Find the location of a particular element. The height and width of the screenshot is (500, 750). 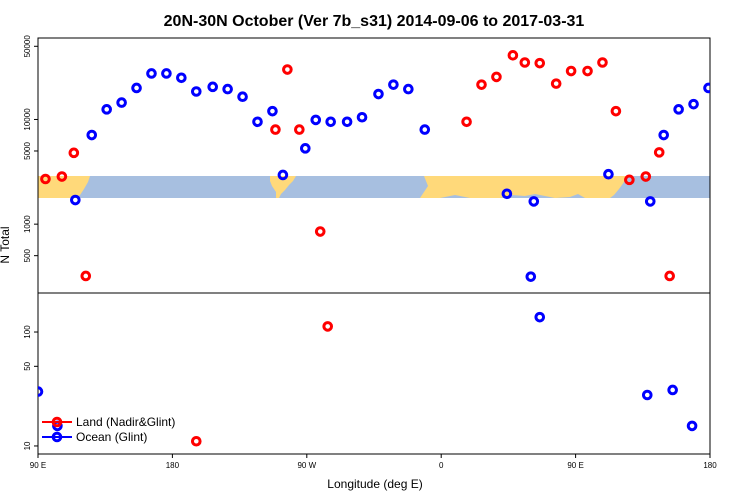

legend-marker-ocean is located at coordinates (57, 437).